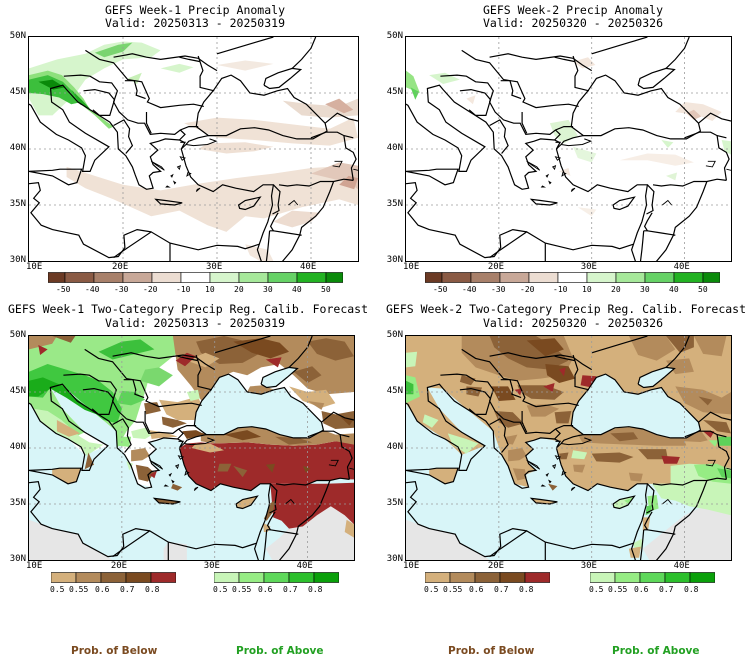  Describe the element at coordinates (150, 289) in the screenshot. I see `colorbar-tick-label: -20` at that location.